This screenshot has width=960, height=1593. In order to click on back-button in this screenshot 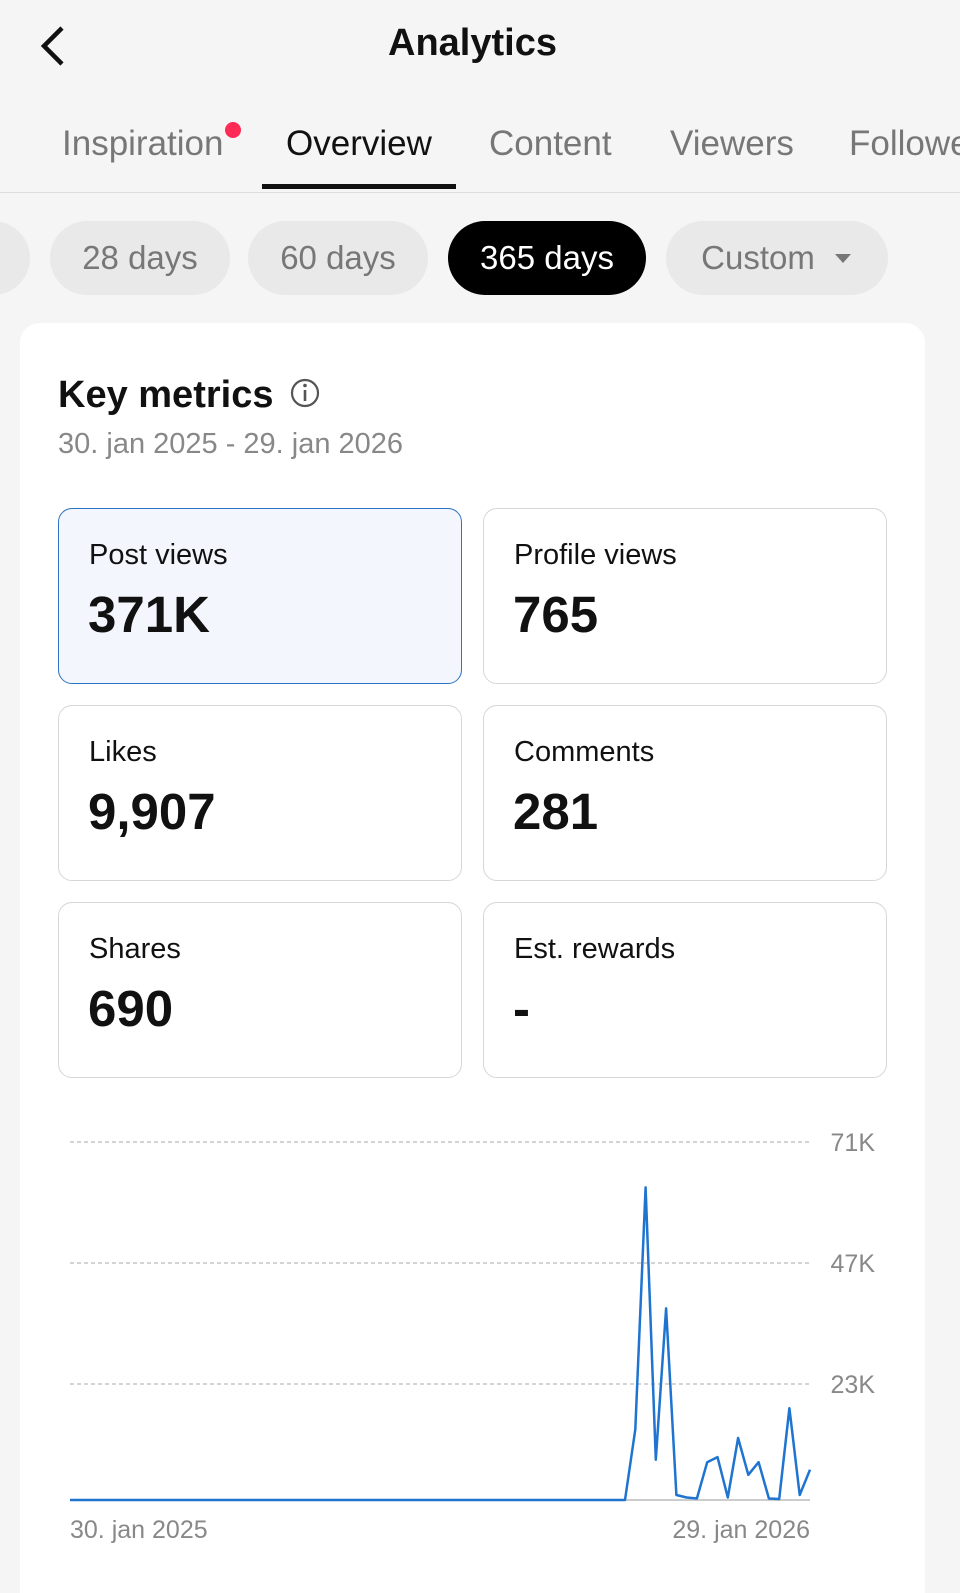, I will do `click(52, 46)`.